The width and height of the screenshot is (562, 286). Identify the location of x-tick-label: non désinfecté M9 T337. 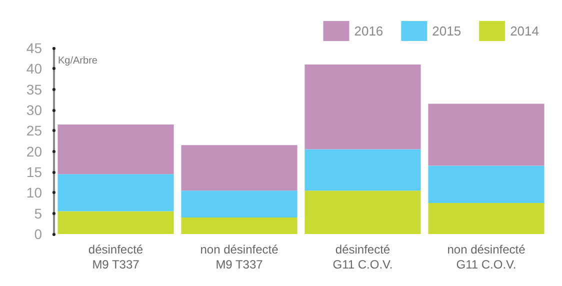
(239, 257).